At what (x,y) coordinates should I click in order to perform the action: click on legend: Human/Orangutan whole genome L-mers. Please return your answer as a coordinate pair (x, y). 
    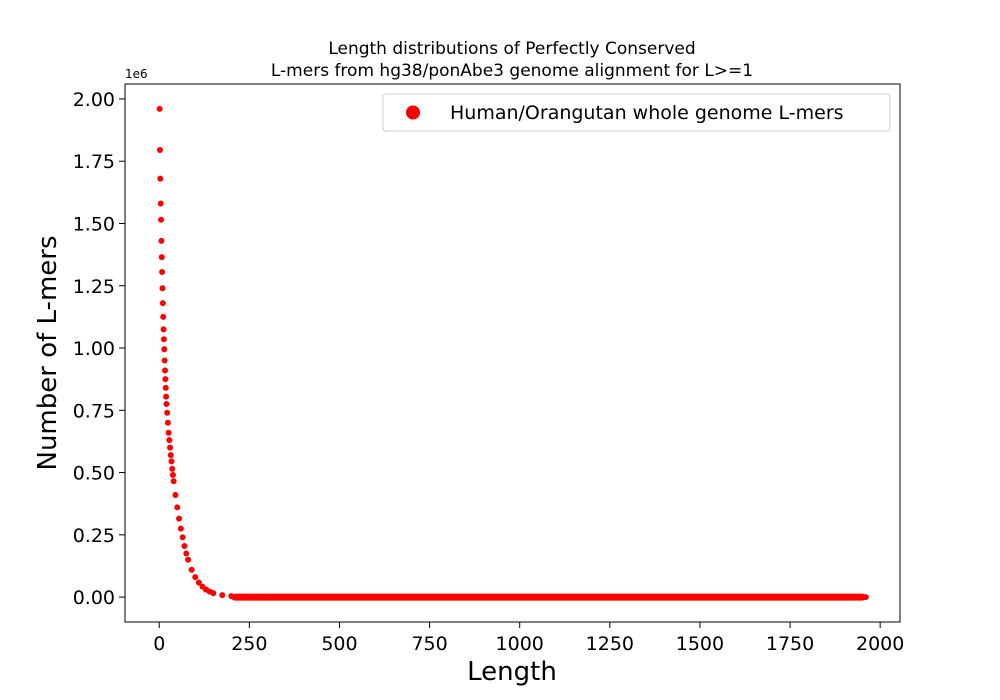
    Looking at the image, I should click on (636, 112).